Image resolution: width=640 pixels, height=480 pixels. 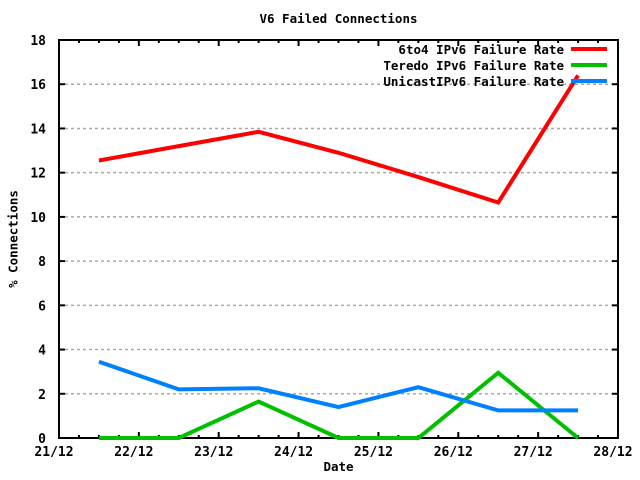 I want to click on x-tick-label: 21/12, so click(x=53, y=452).